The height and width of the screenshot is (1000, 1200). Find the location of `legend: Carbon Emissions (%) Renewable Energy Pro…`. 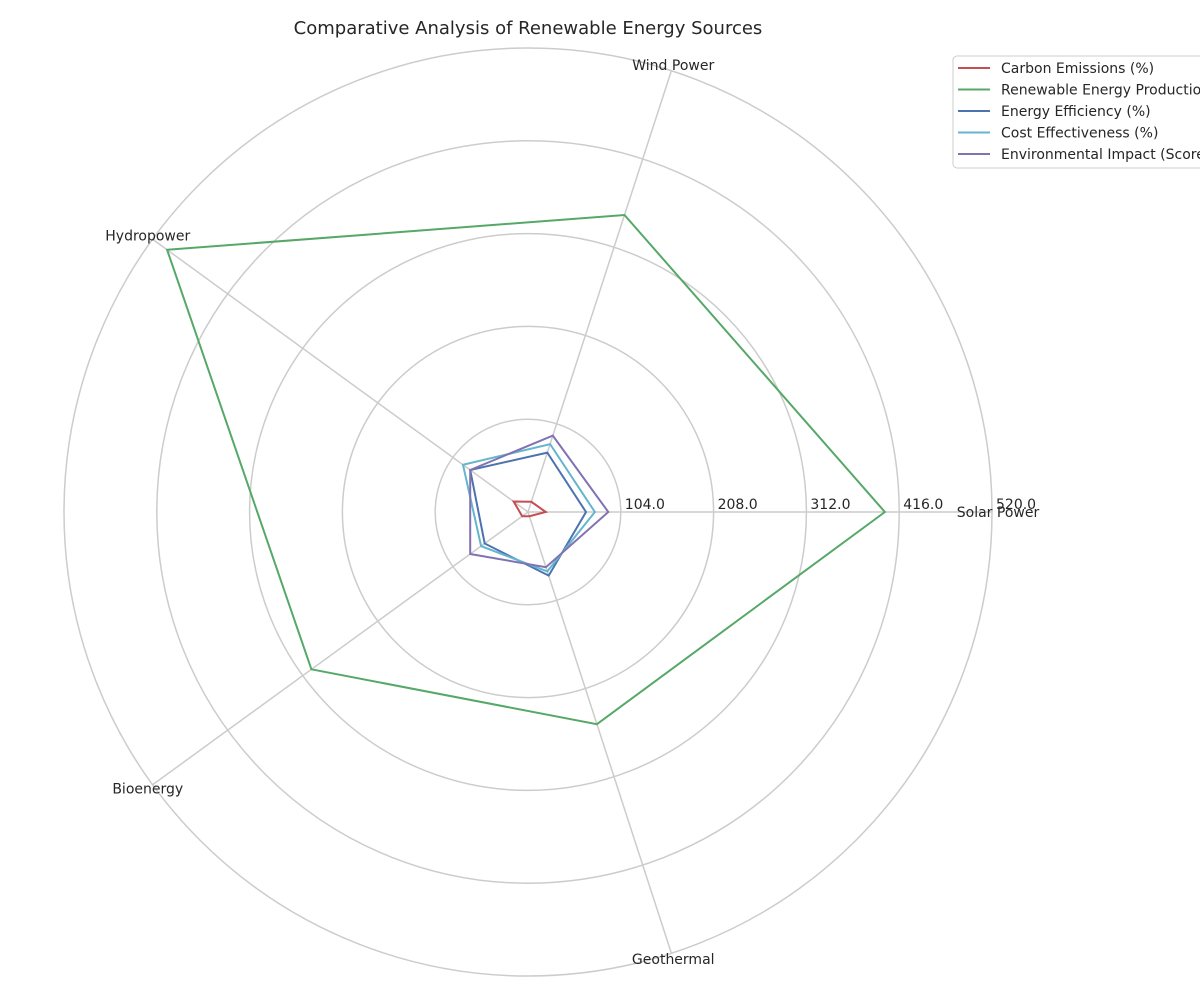

legend: Carbon Emissions (%) Renewable Energy Pro… is located at coordinates (1076, 112).